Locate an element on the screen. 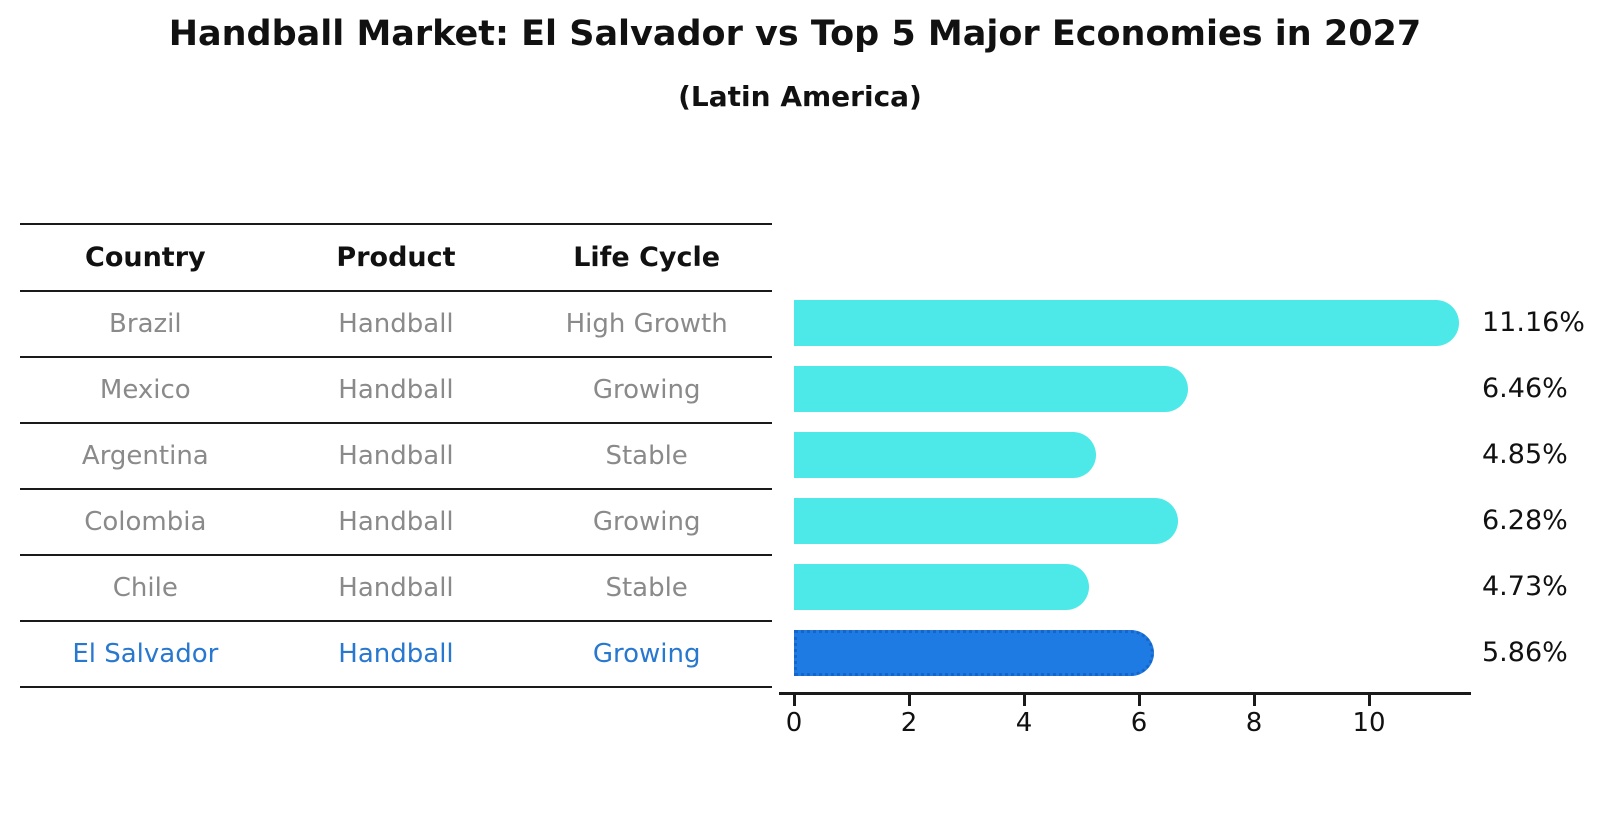 This screenshot has width=1604, height=823. column-header-country: Country is located at coordinates (145, 257).